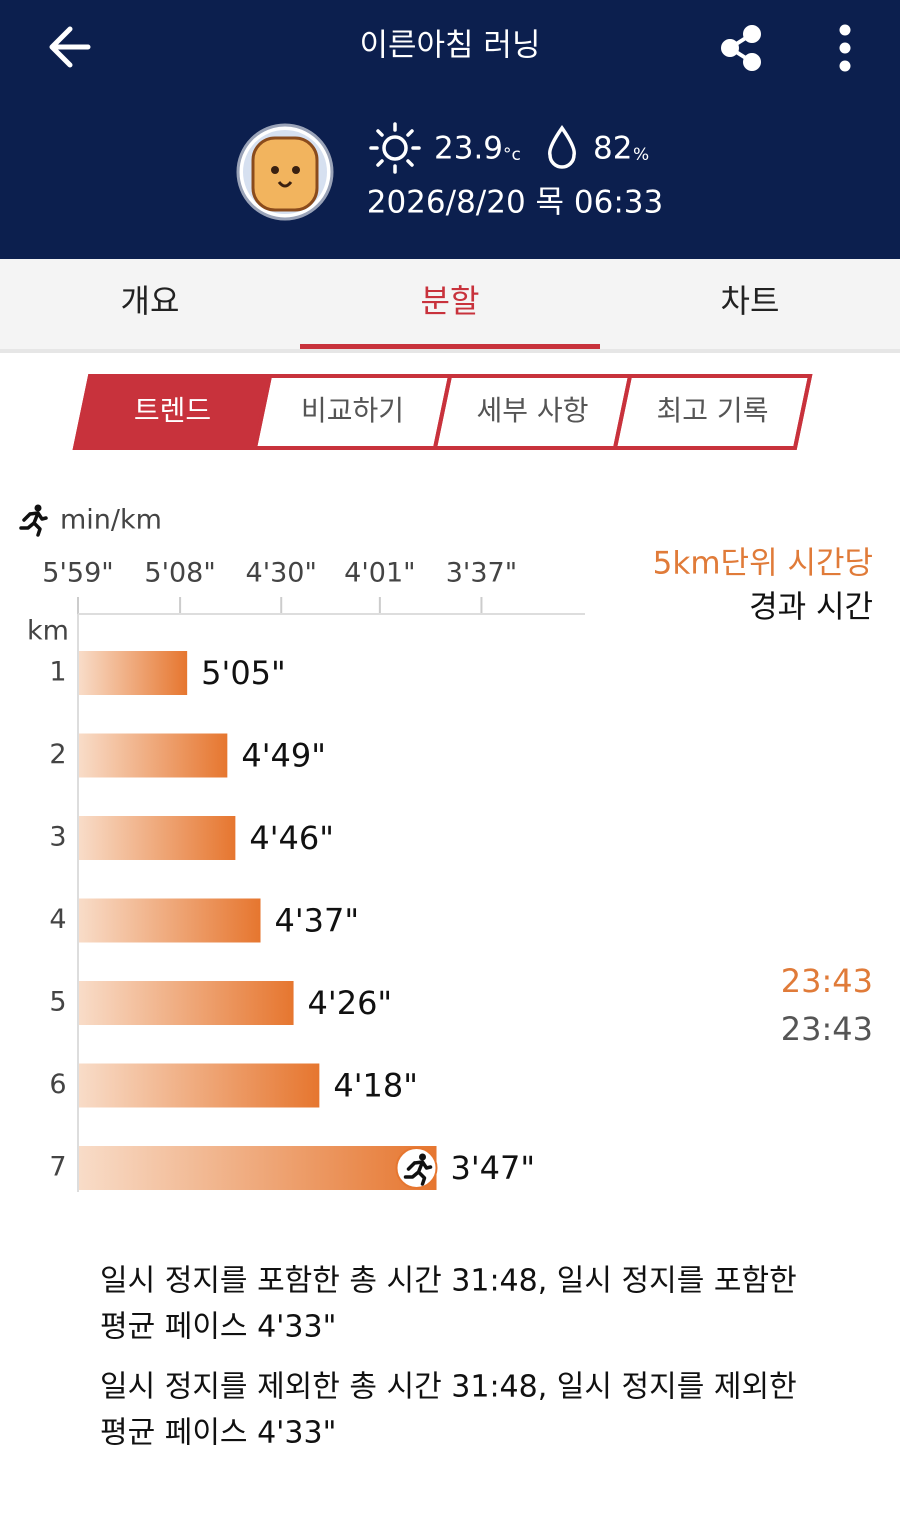 This screenshot has height=1514, width=900. I want to click on datetime: 2026/8/20 목 06:33, so click(515, 203).